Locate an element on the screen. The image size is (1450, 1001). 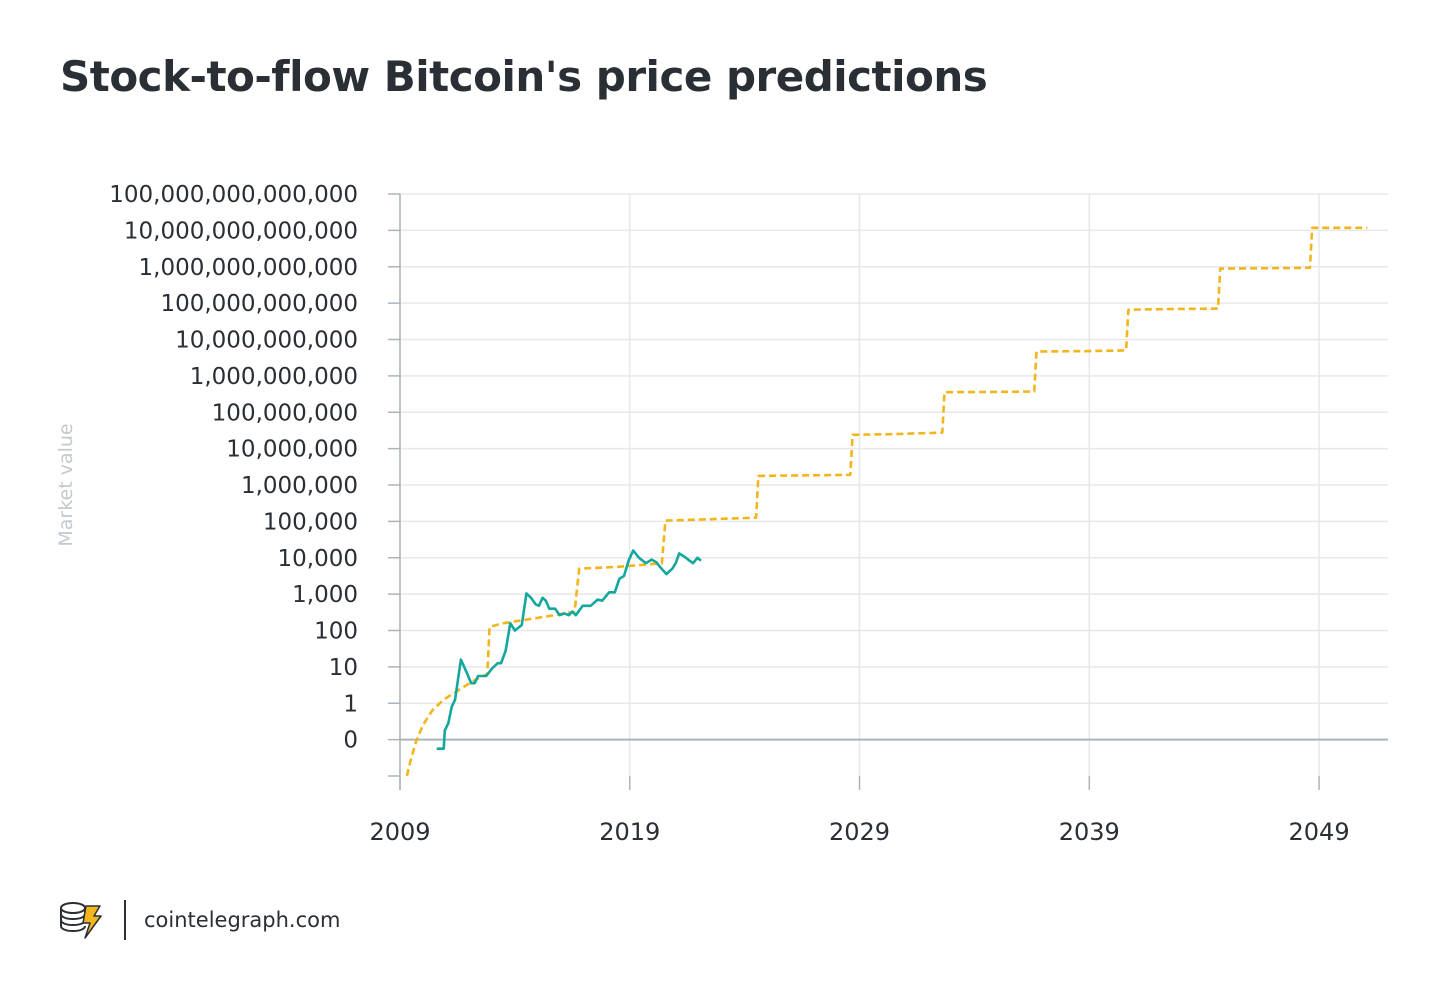
y-tick-label: 100,000,000,000,000 is located at coordinates (233, 195).